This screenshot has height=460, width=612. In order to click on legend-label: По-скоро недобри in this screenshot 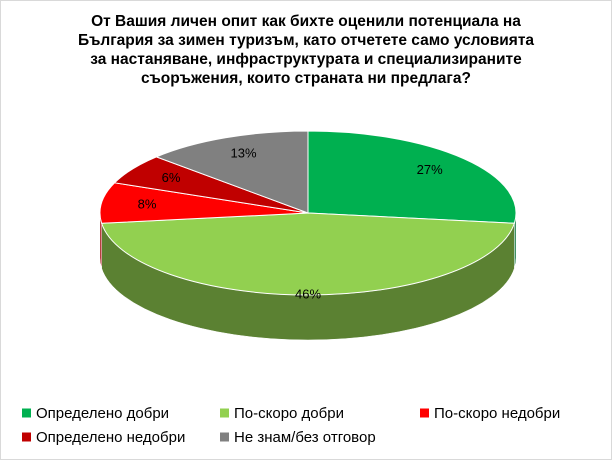, I will do `click(497, 413)`.